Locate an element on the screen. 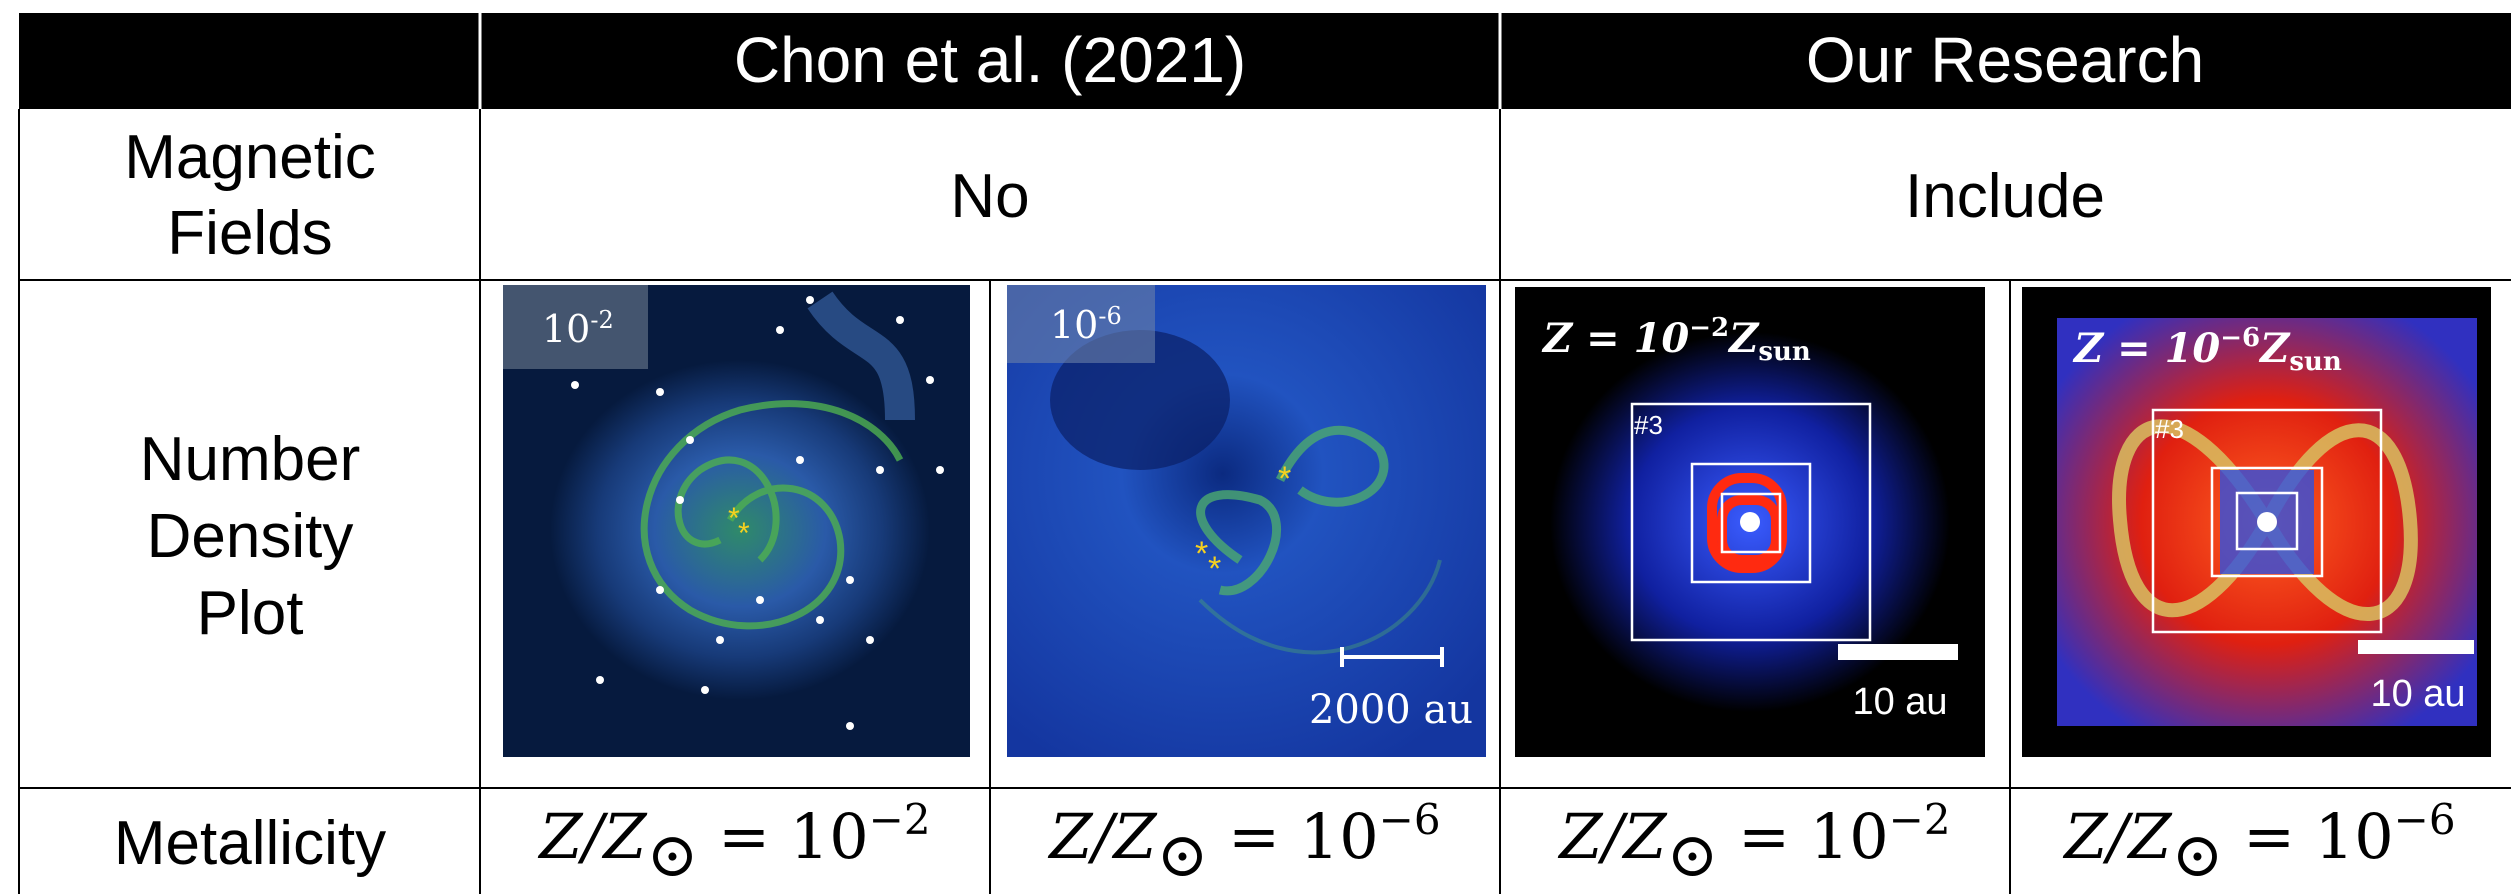  header-cell: Our Research is located at coordinates (2005, 60).